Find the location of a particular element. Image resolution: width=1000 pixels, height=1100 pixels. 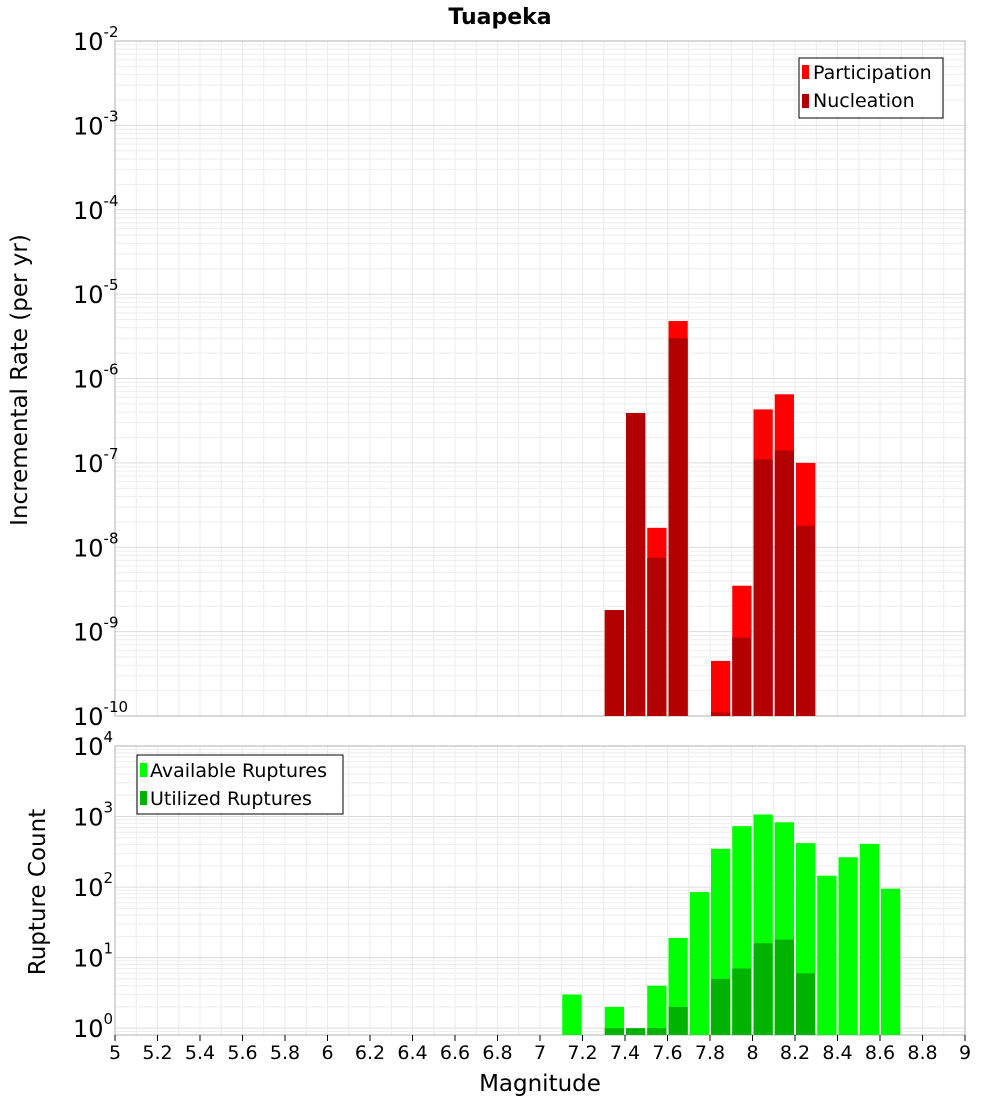

x-tick-label: 5.4 is located at coordinates (200, 1053).